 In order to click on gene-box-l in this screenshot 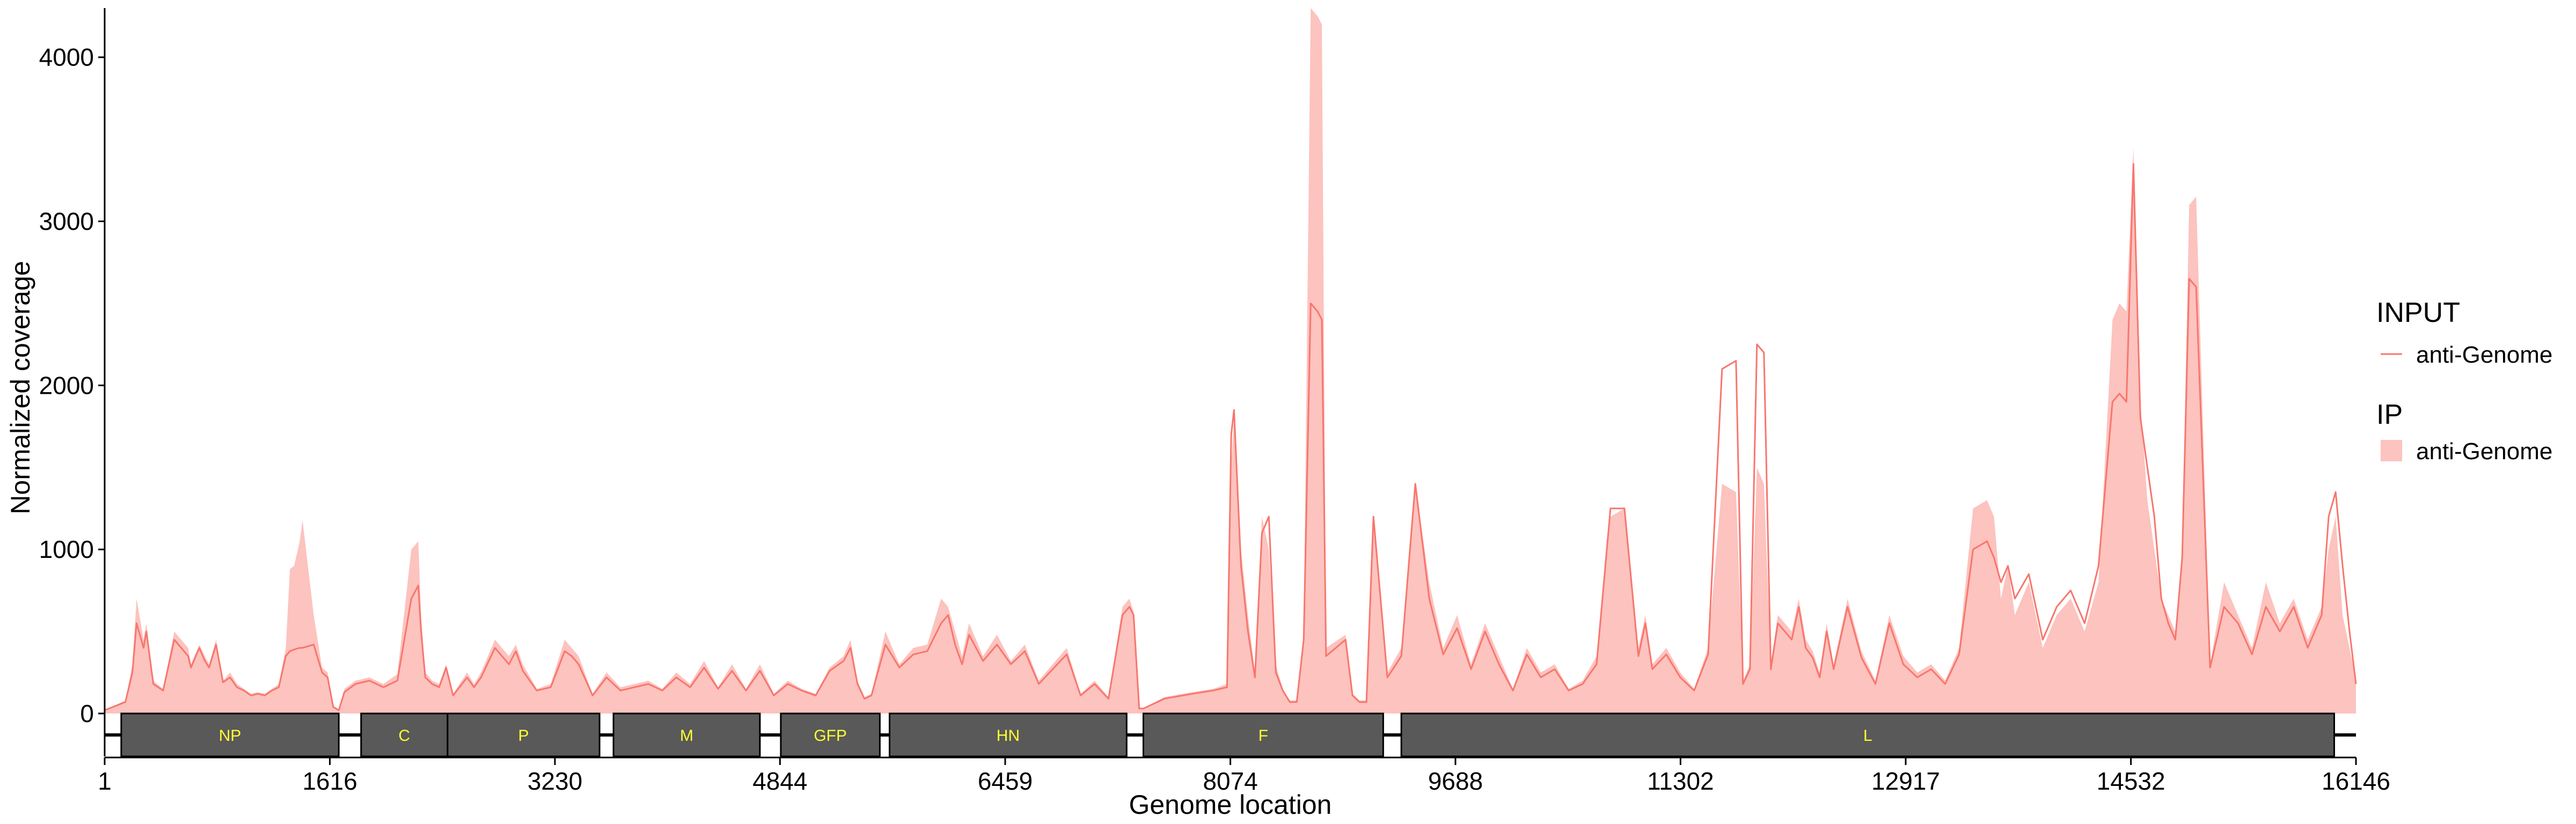, I will do `click(1867, 735)`.